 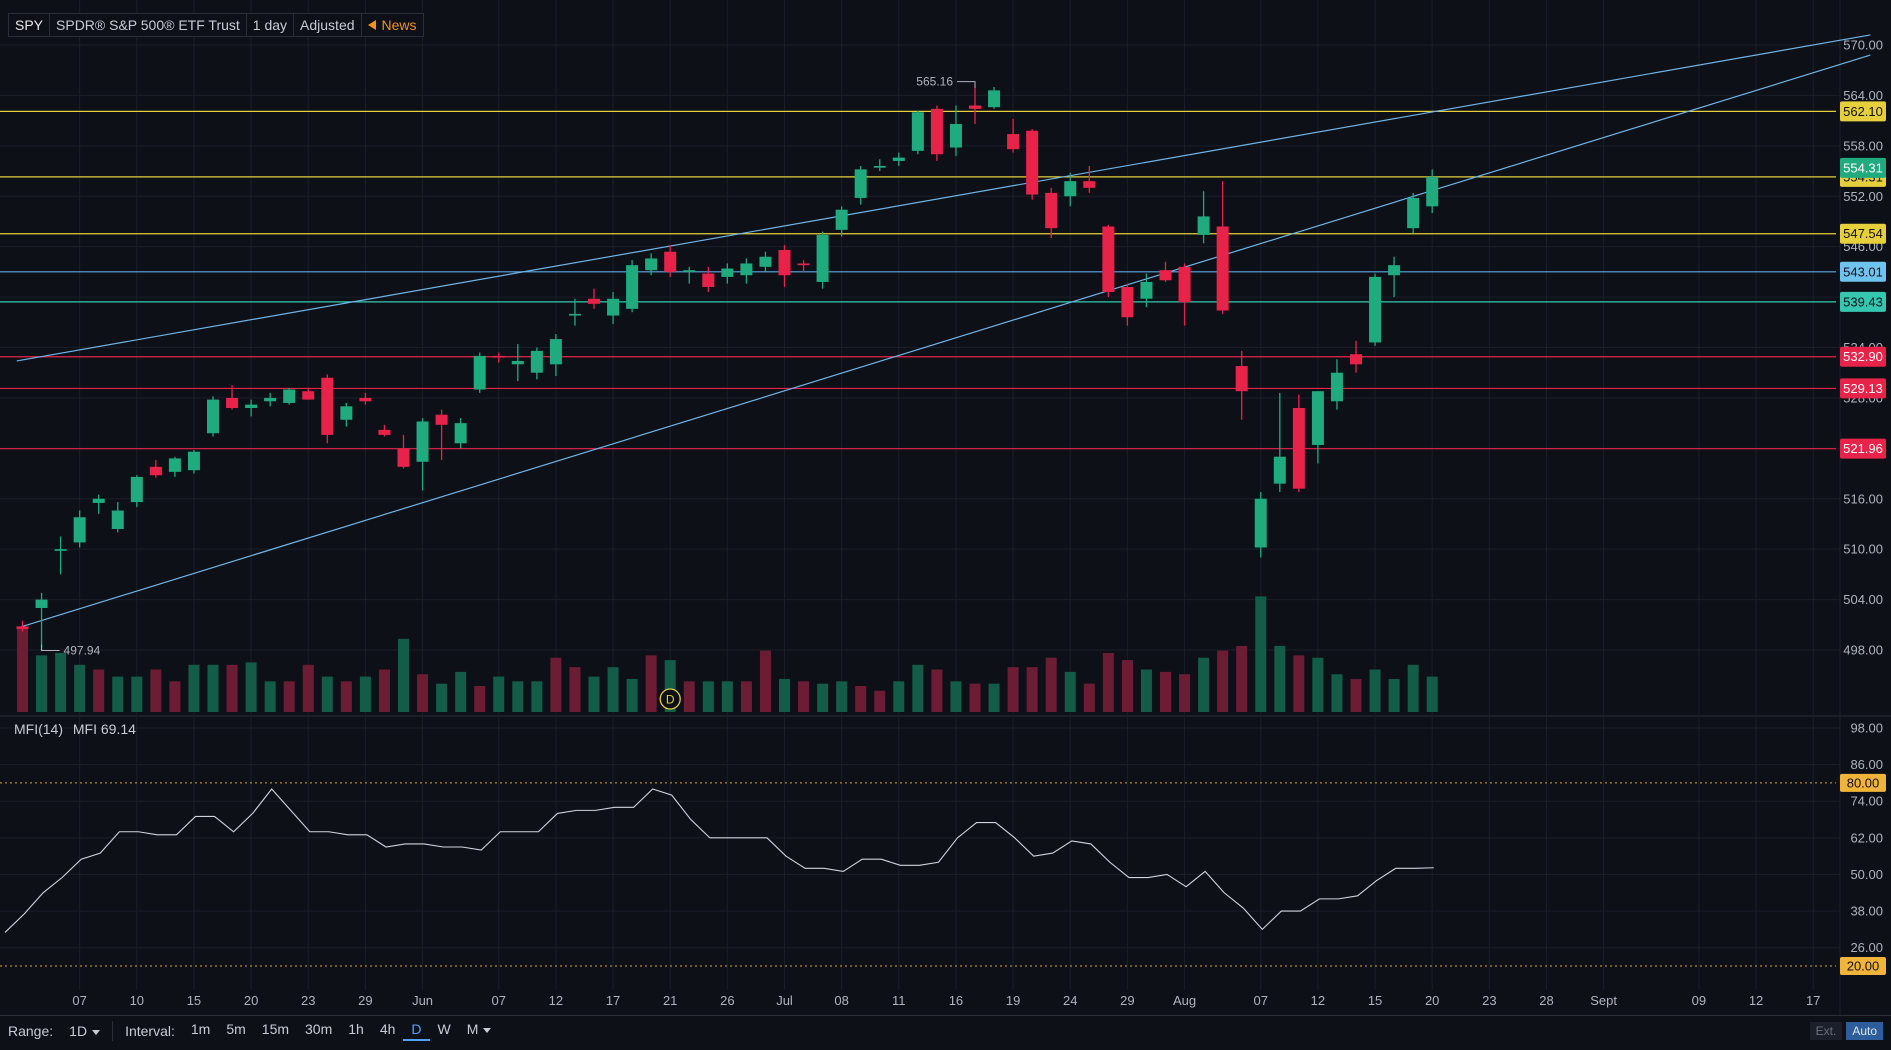 I want to click on interval-d: D, so click(x=416, y=1031).